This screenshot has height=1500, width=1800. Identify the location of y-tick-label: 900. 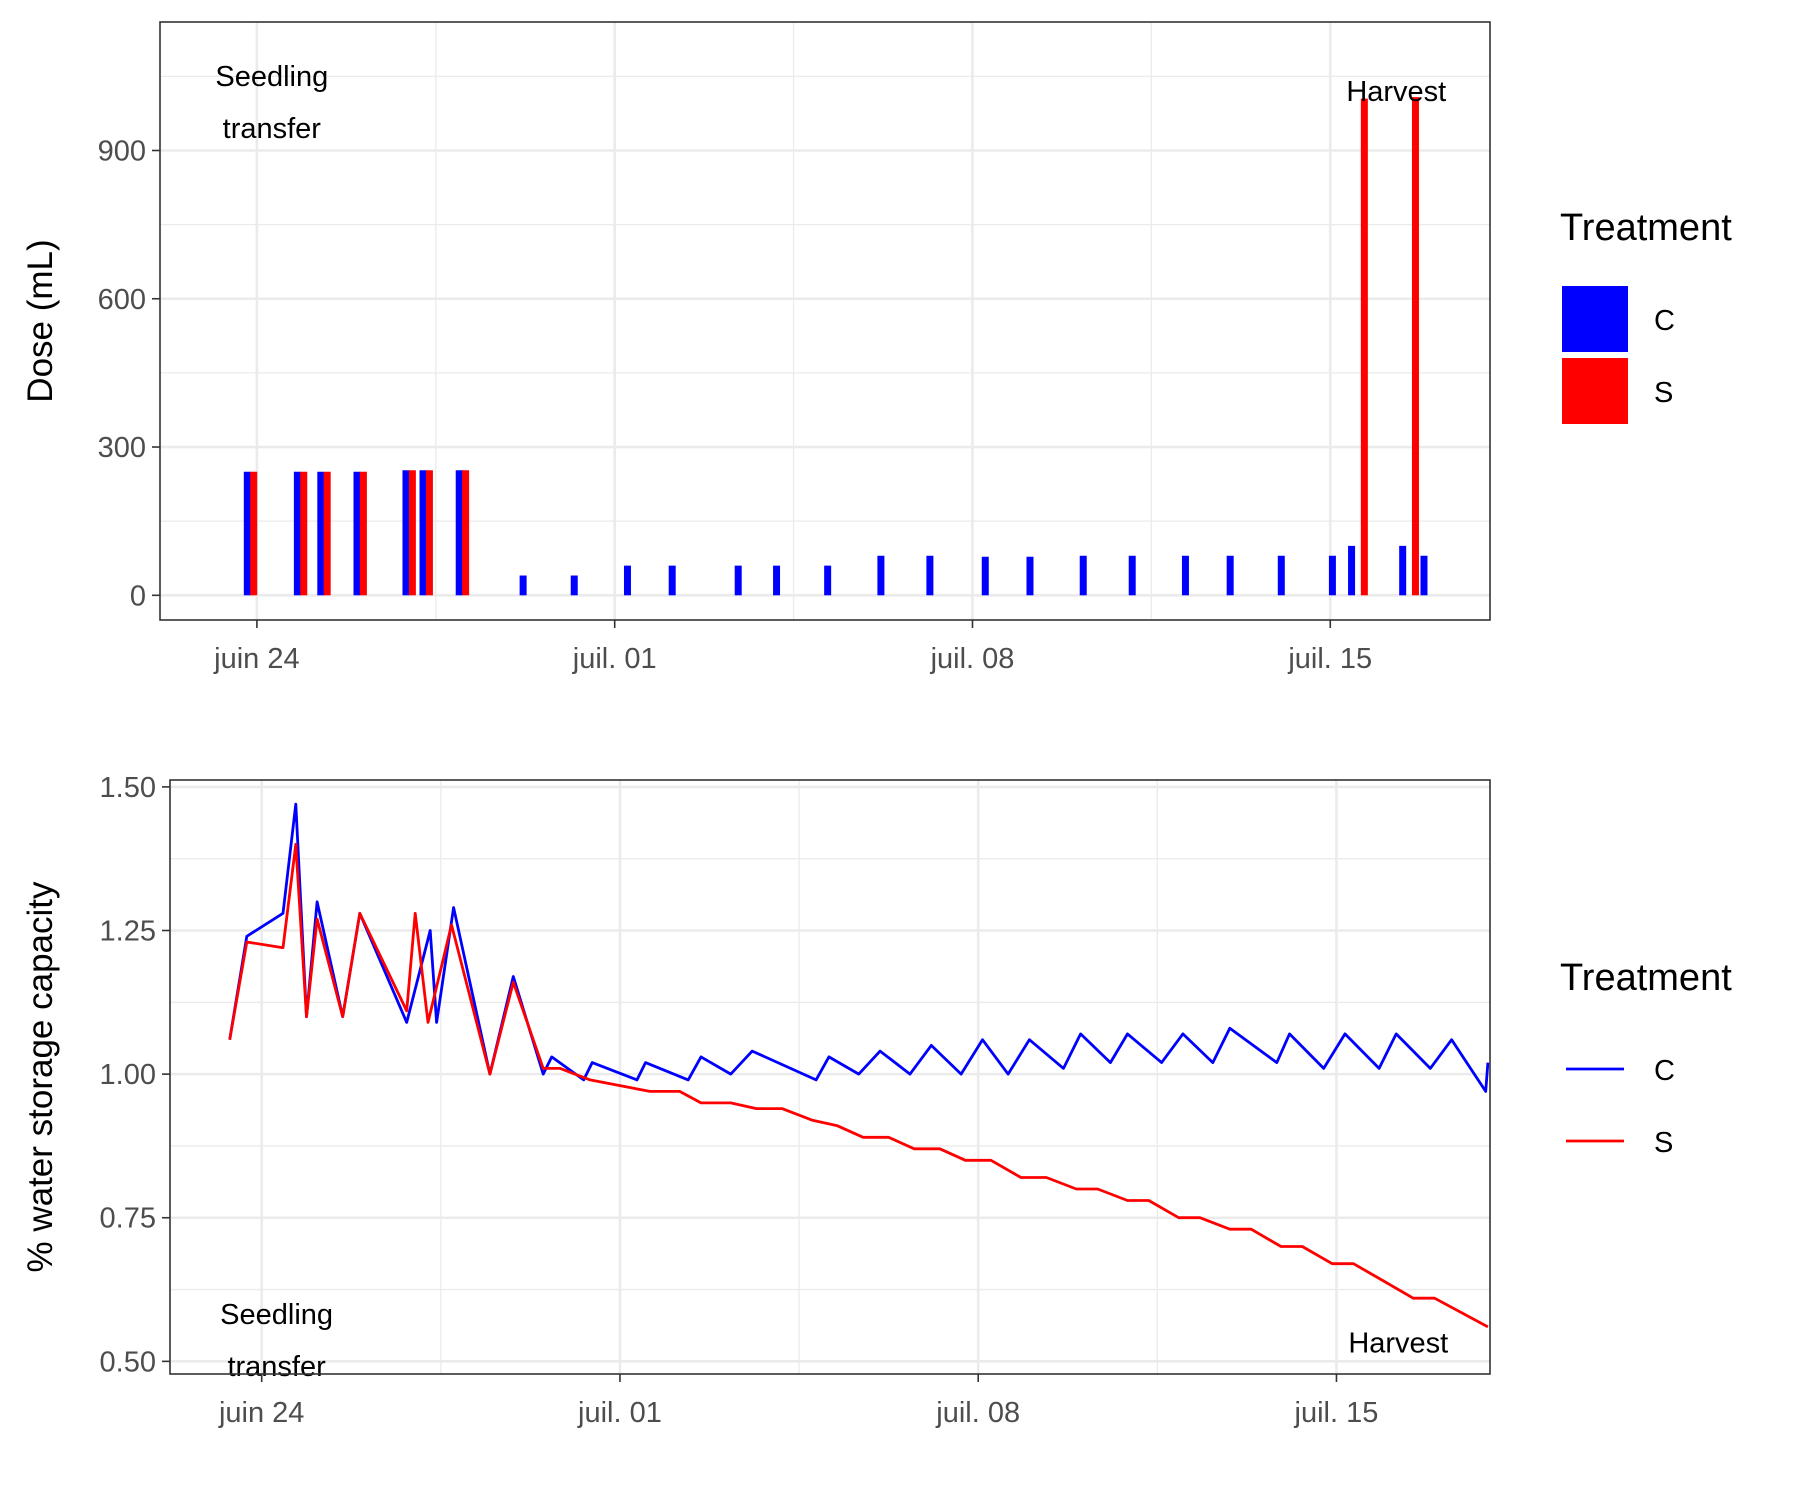
(122, 151).